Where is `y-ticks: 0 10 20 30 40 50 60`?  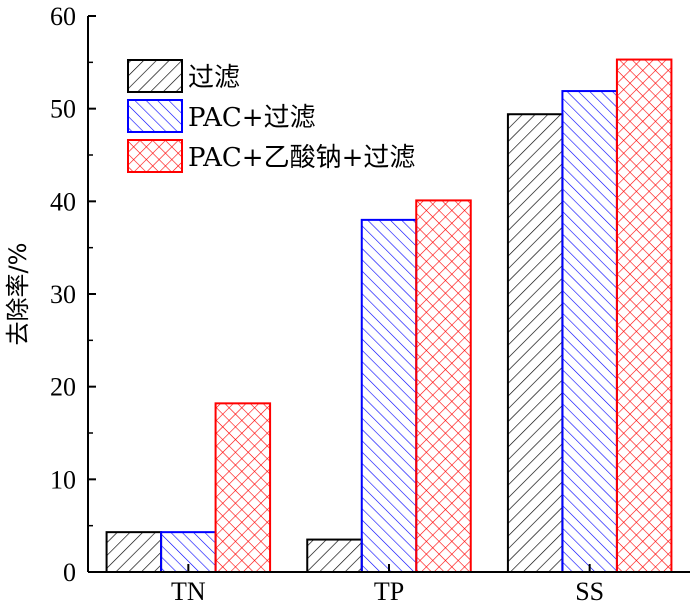
y-ticks: 0 10 20 30 40 50 60 is located at coordinates (73, 294).